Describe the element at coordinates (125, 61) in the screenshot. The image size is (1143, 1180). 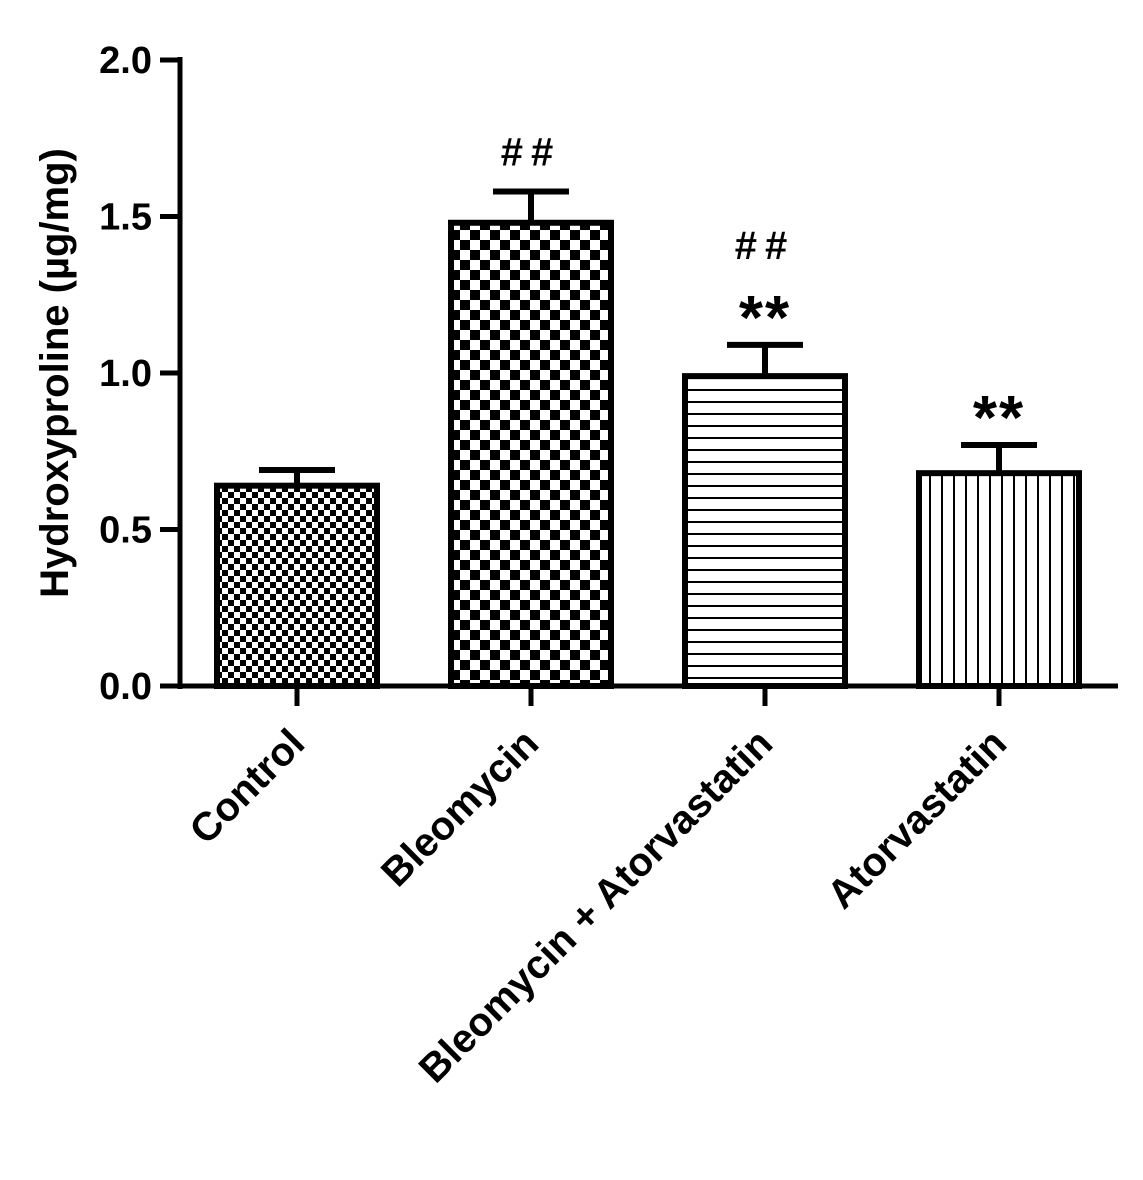
I see `y-tick-label-4: 2.0` at that location.